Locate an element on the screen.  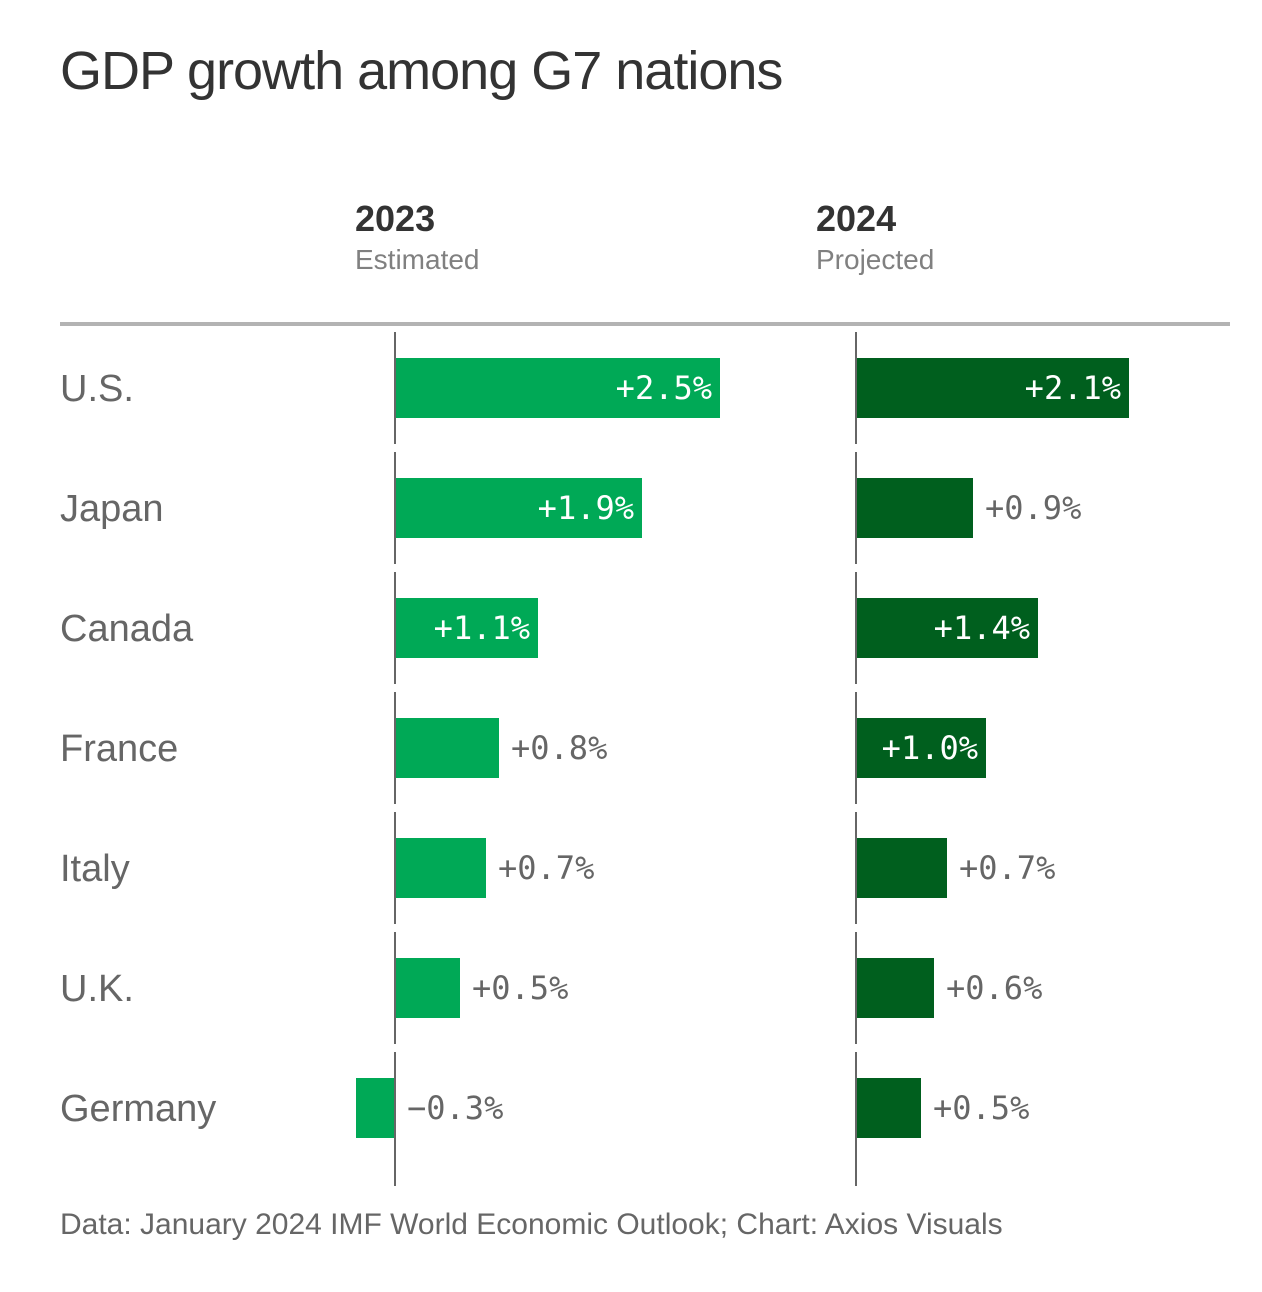
column-header-2023: 2023 Estimated is located at coordinates (417, 237).